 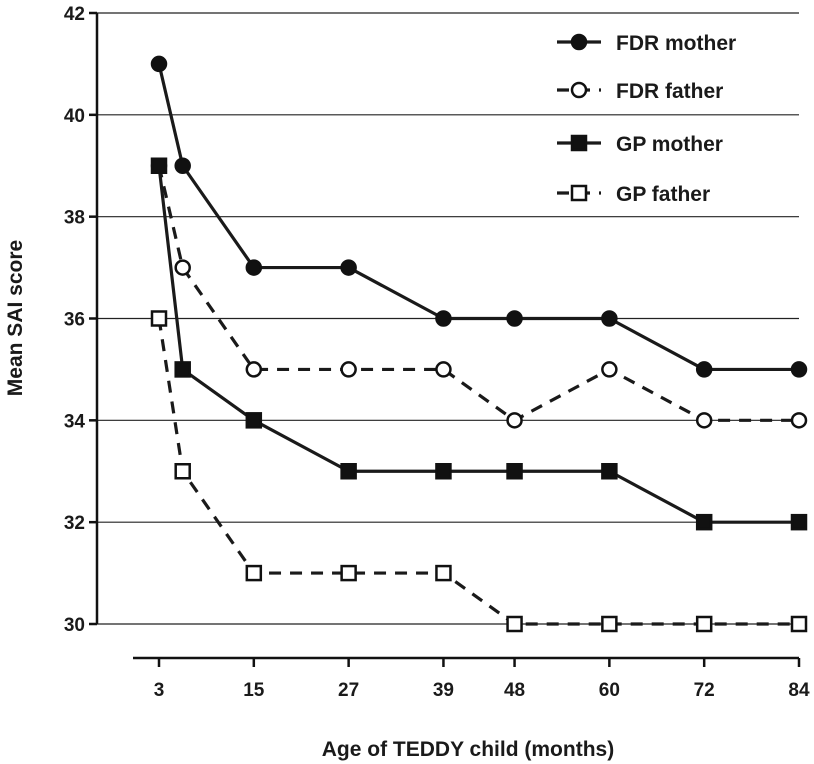 What do you see at coordinates (799, 690) in the screenshot?
I see `x-tick-label: 84` at bounding box center [799, 690].